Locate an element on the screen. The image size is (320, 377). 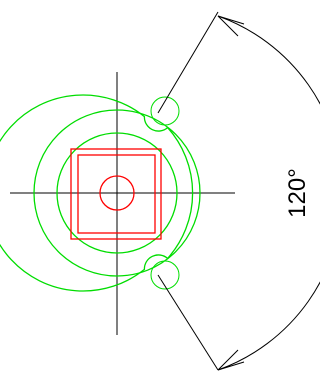
center-hole is located at coordinates (117, 193).